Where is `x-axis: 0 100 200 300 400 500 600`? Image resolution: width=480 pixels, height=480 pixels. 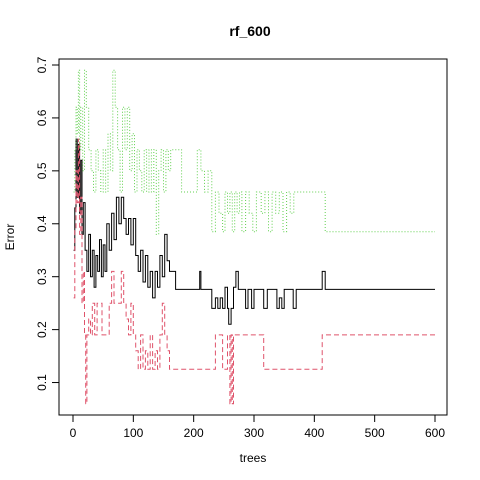 x-axis: 0 100 200 300 400 500 600 is located at coordinates (257, 427).